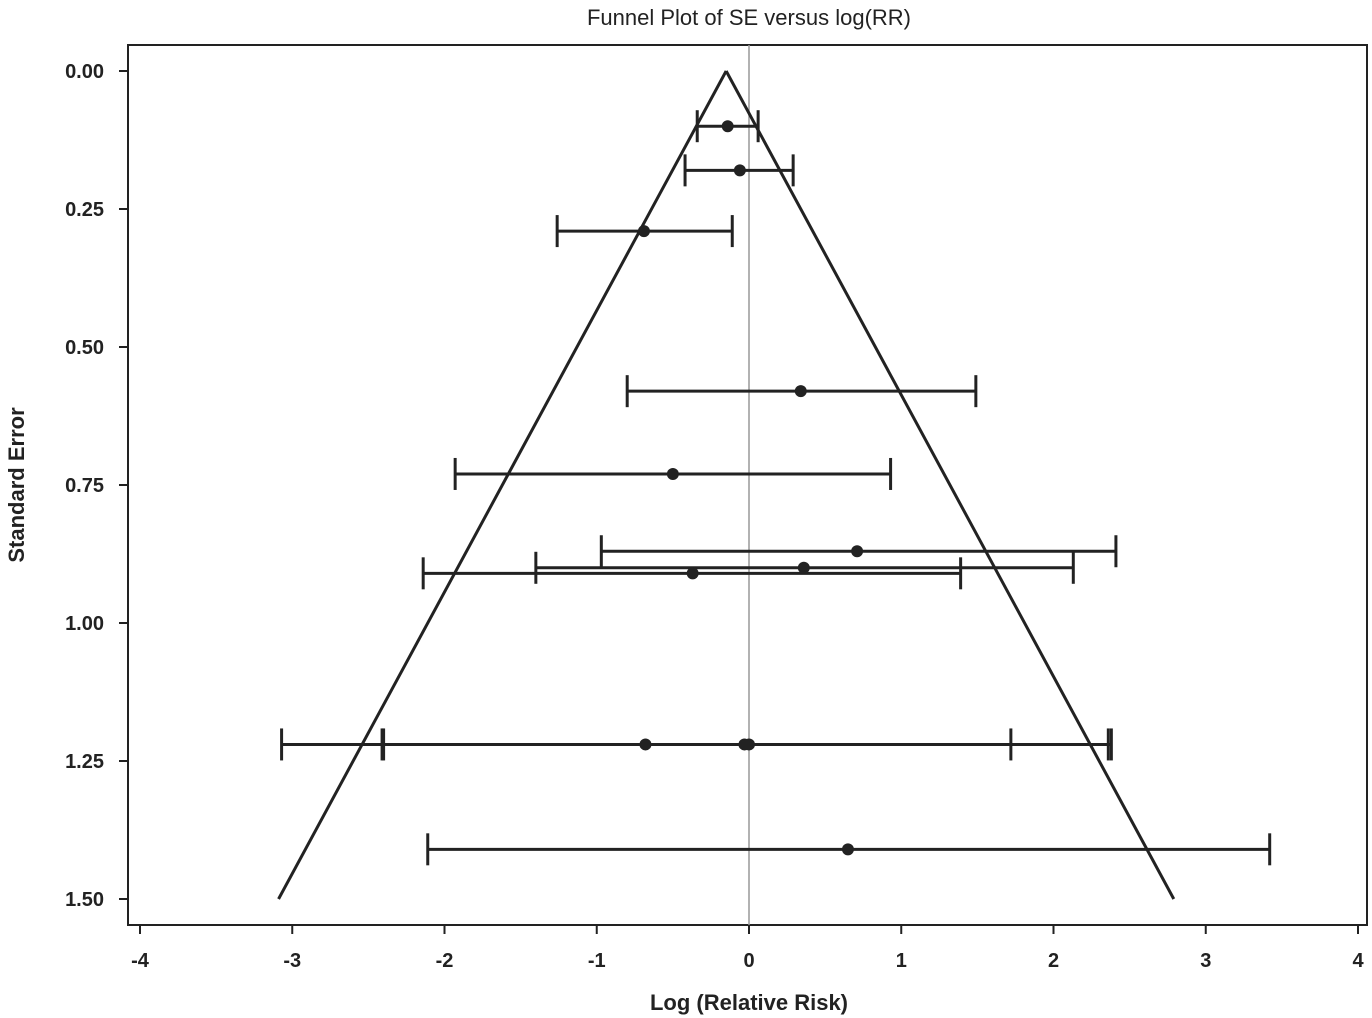 This screenshot has height=1018, width=1372. Describe the element at coordinates (84, 72) in the screenshot. I see `y-tick-label: 0.00` at that location.